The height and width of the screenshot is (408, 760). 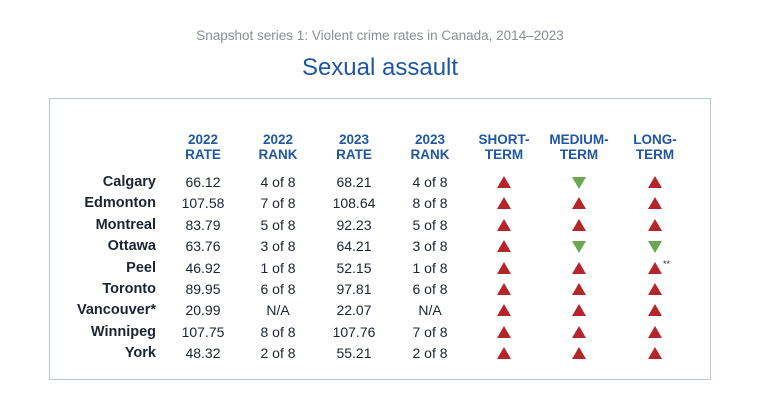 What do you see at coordinates (203, 310) in the screenshot?
I see `cell-rate-2022: 20.99` at bounding box center [203, 310].